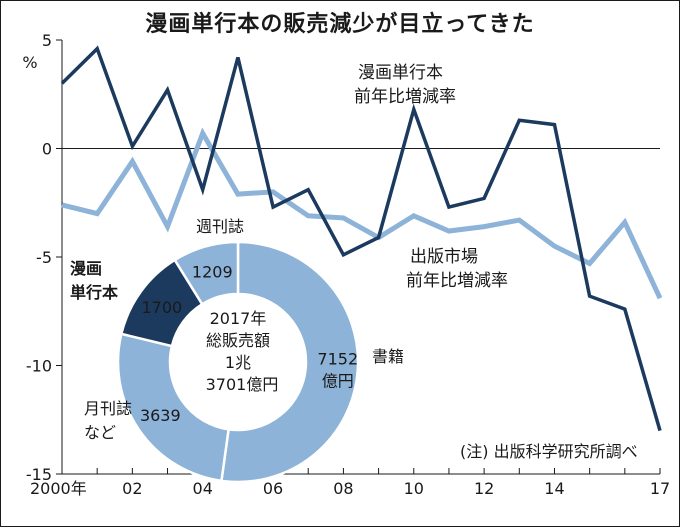  What do you see at coordinates (132, 488) in the screenshot?
I see `x-tick-label: 02` at bounding box center [132, 488].